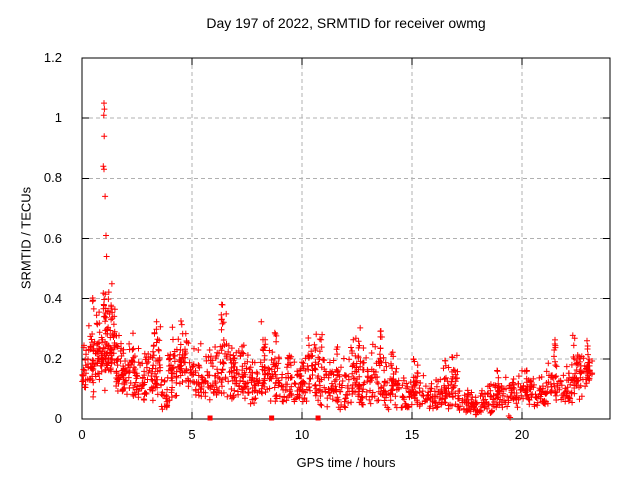 The image size is (640, 480). I want to click on y-tick-label: 1, so click(58, 118).